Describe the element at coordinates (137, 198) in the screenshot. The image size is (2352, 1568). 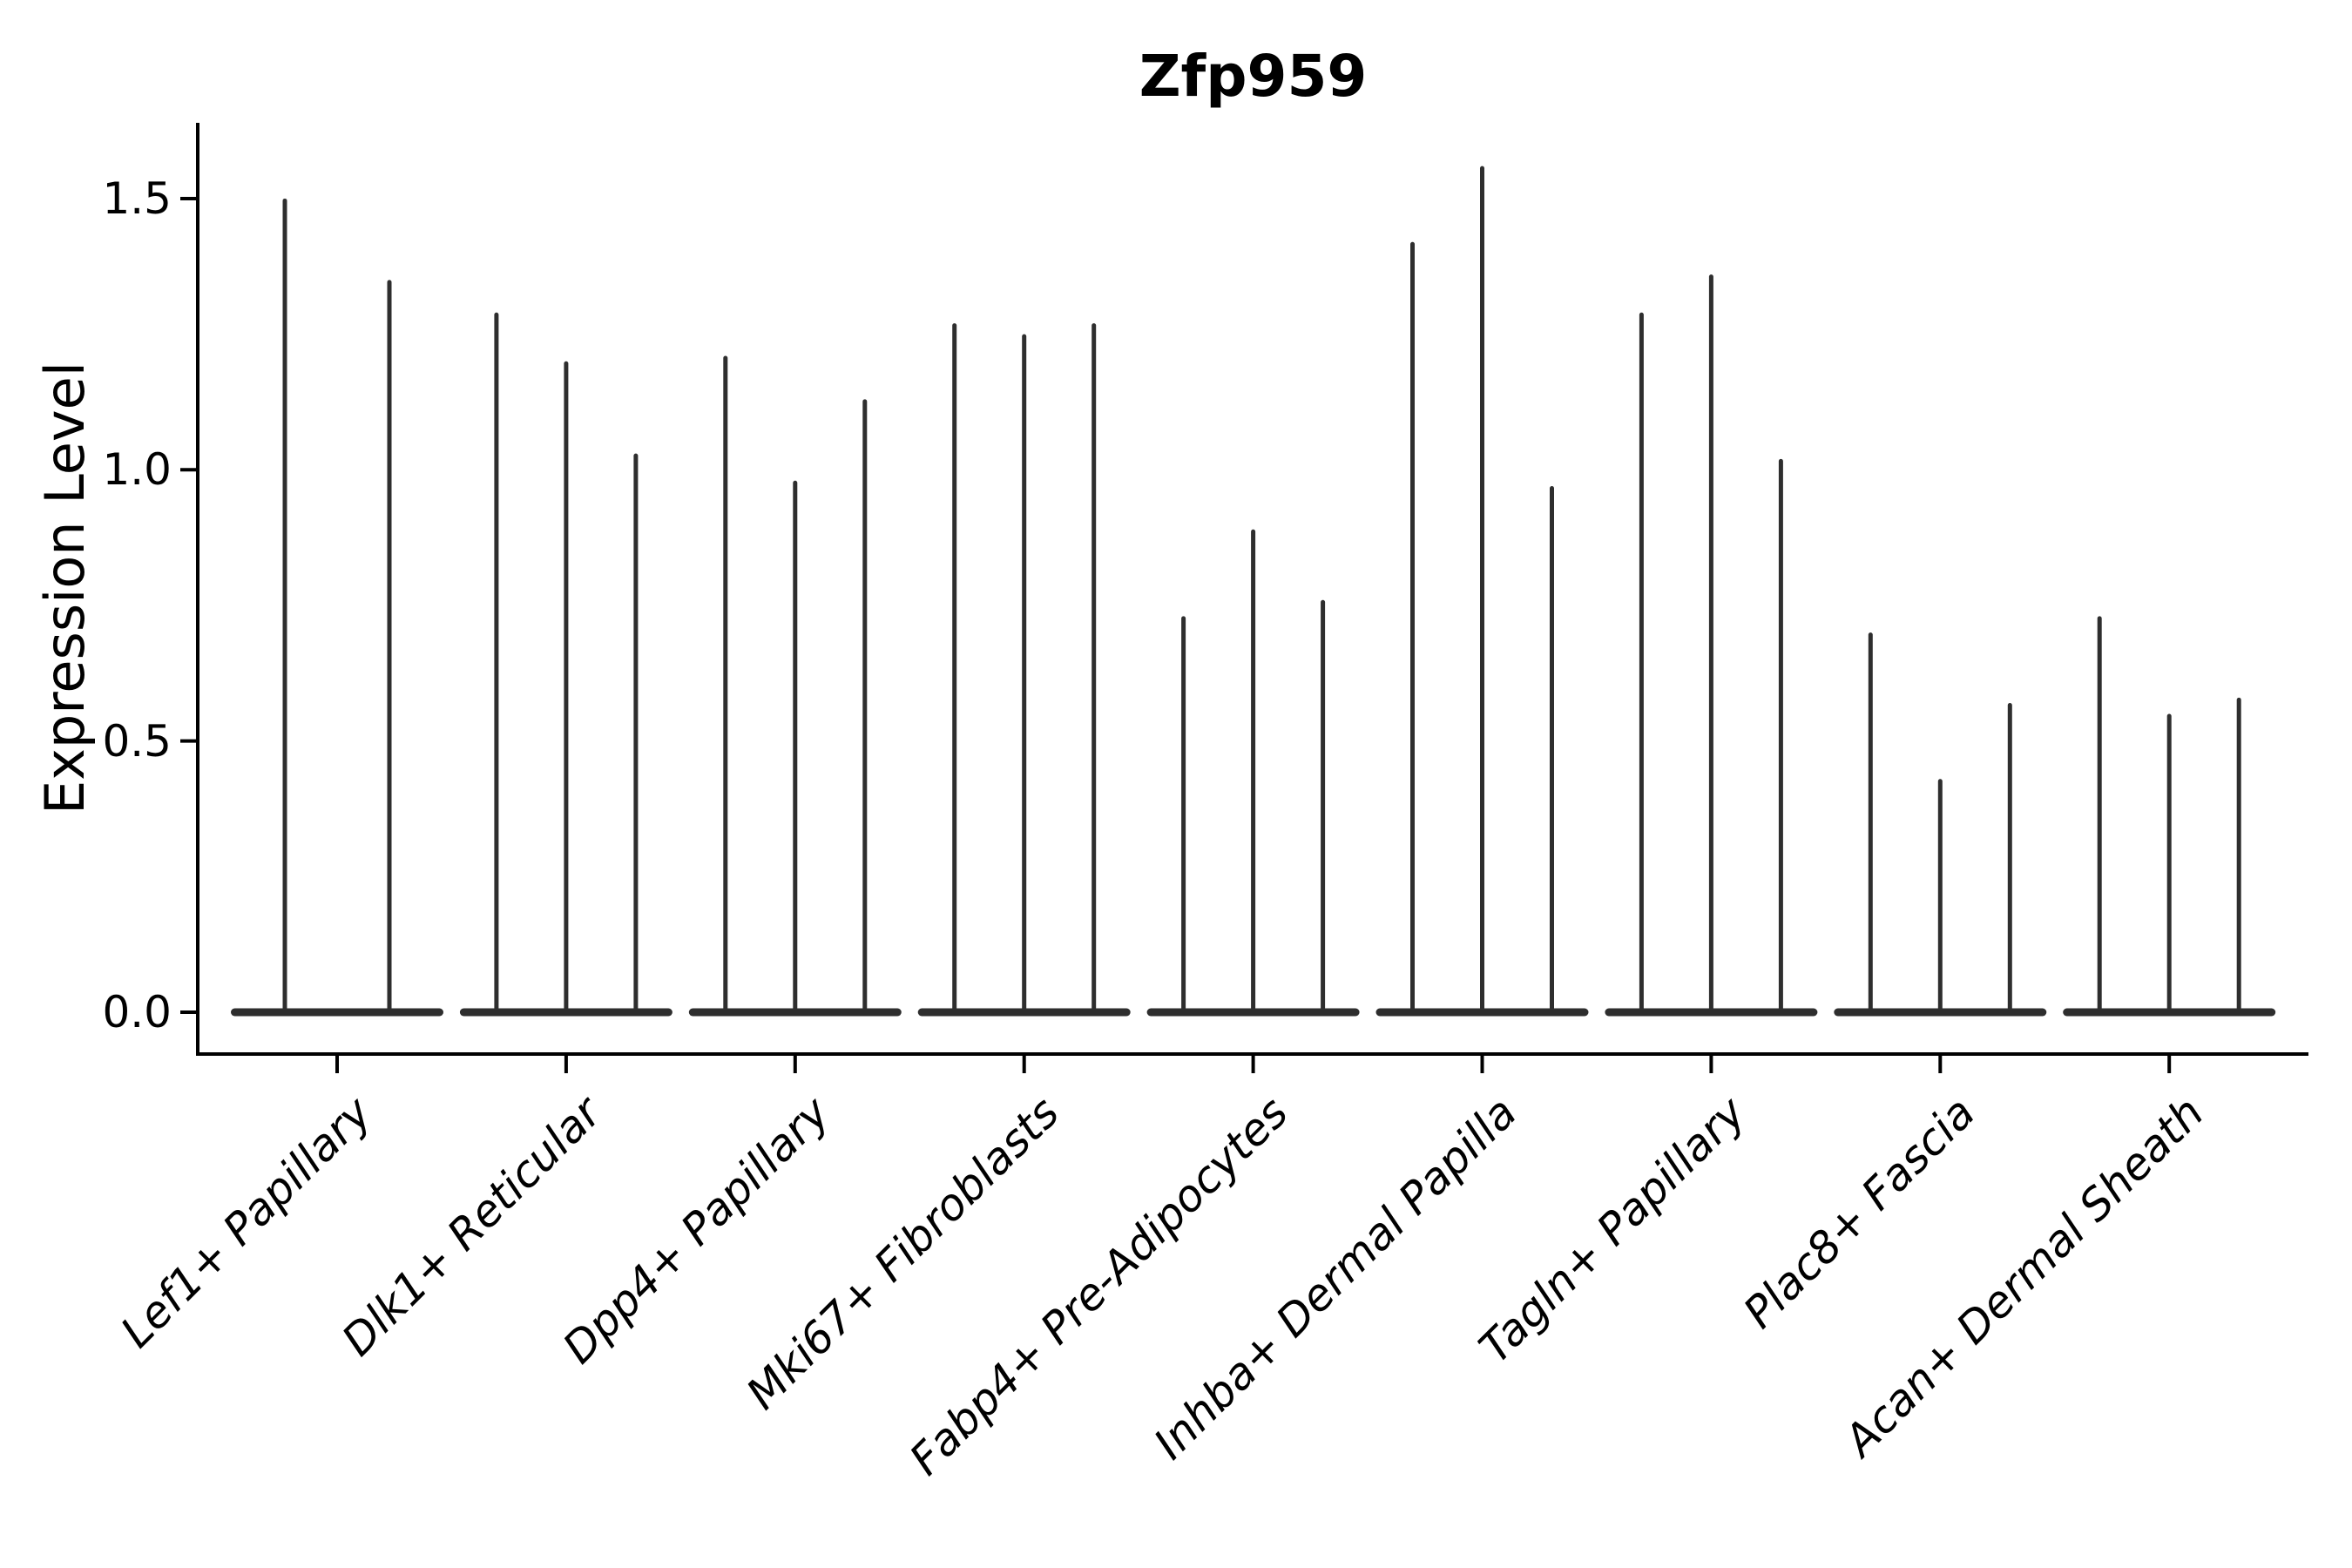
I see `y-tick-label: 1.5` at that location.